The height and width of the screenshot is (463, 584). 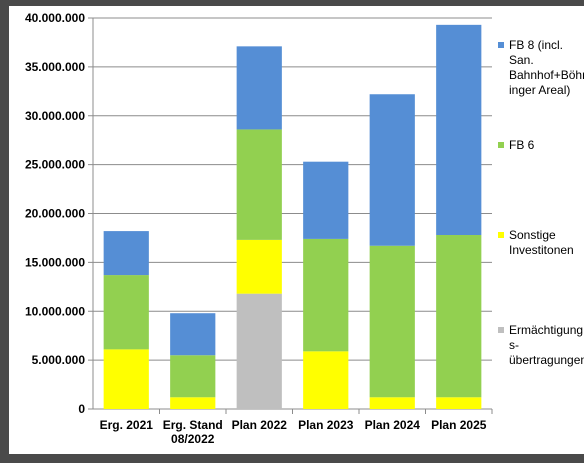 What do you see at coordinates (546, 75) in the screenshot?
I see `legend-label: Bahnhof+Böhr` at bounding box center [546, 75].